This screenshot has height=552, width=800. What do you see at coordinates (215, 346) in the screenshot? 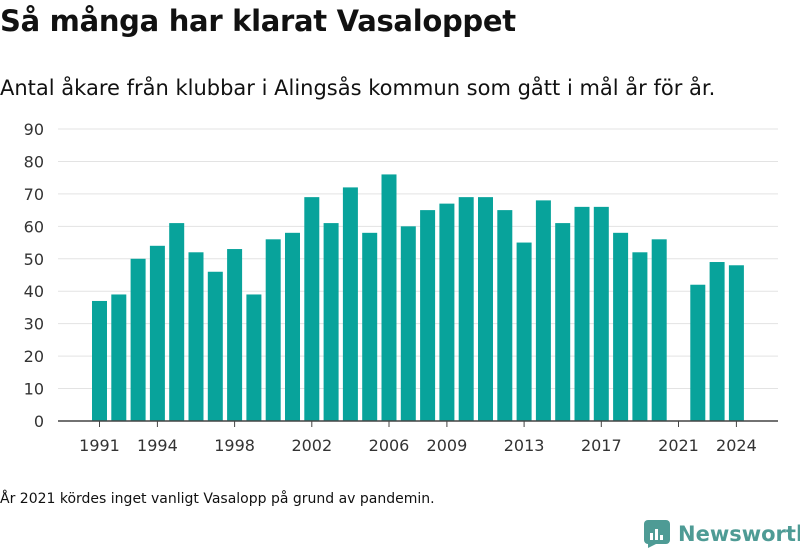
I see `bar-1997` at bounding box center [215, 346].